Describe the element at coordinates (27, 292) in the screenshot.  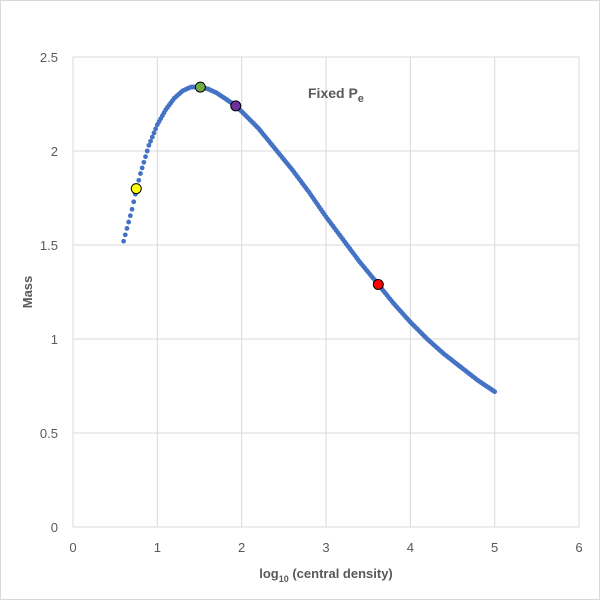
I see `y-axis-label: Mass` at that location.